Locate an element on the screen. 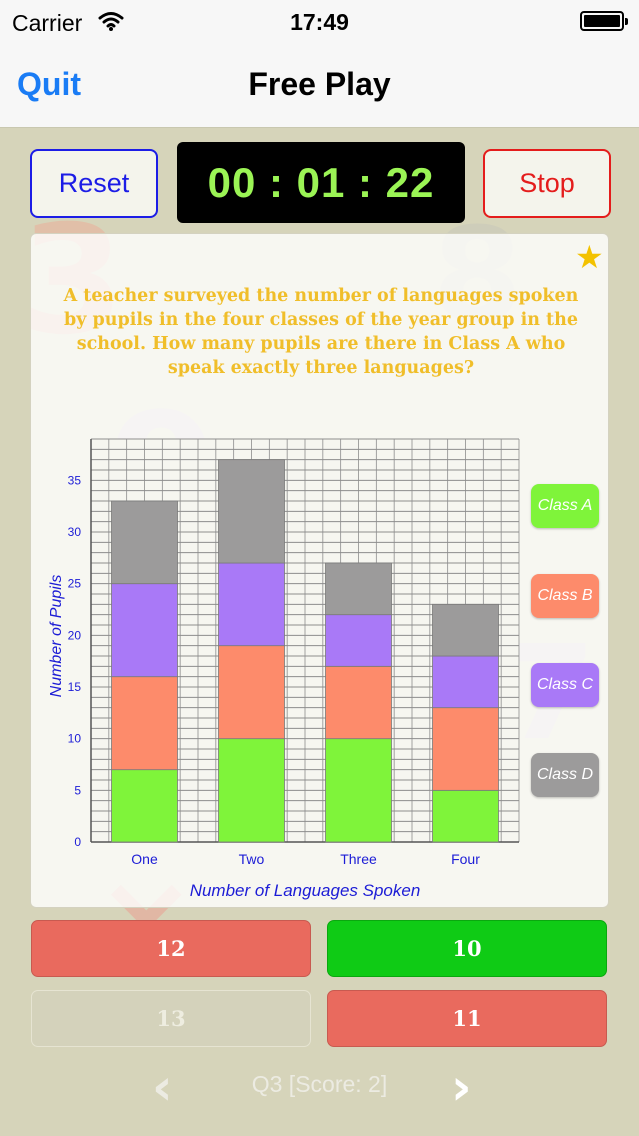 This screenshot has height=1136, width=639. bar-class-d-four is located at coordinates (465, 630).